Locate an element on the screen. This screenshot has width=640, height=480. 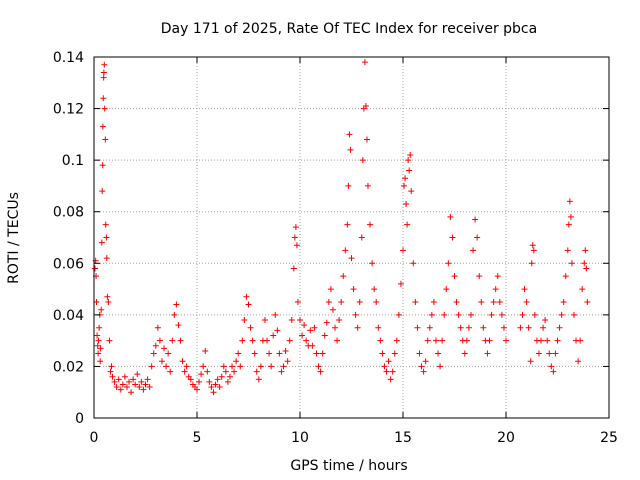
y-tick-label: 0.12 is located at coordinates (68, 110).